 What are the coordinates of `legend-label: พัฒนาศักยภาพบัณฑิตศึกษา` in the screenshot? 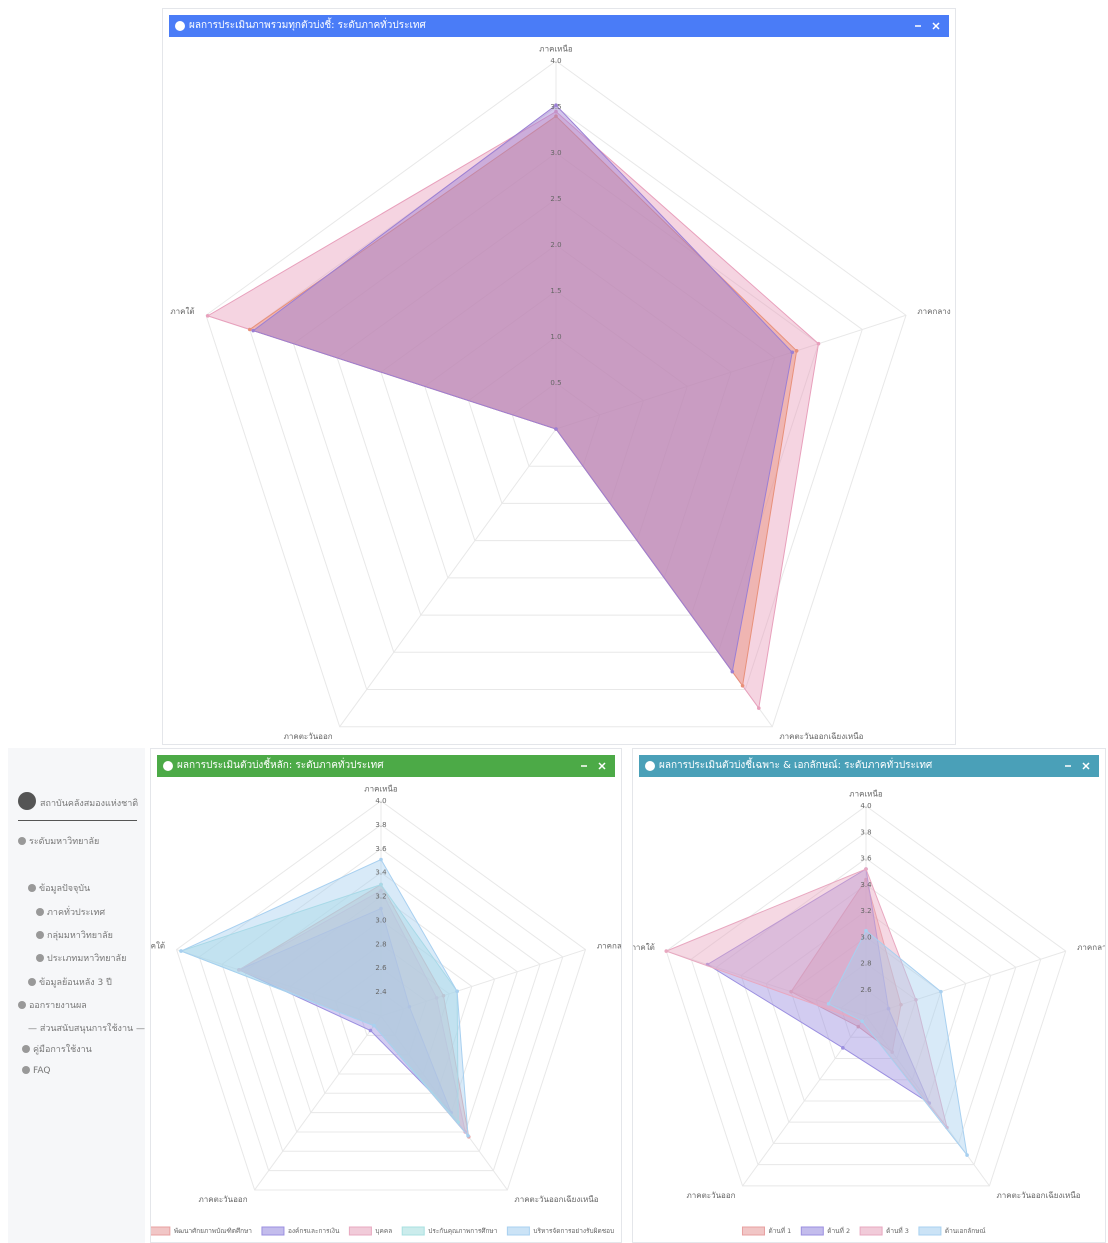 It's located at (213, 1231).